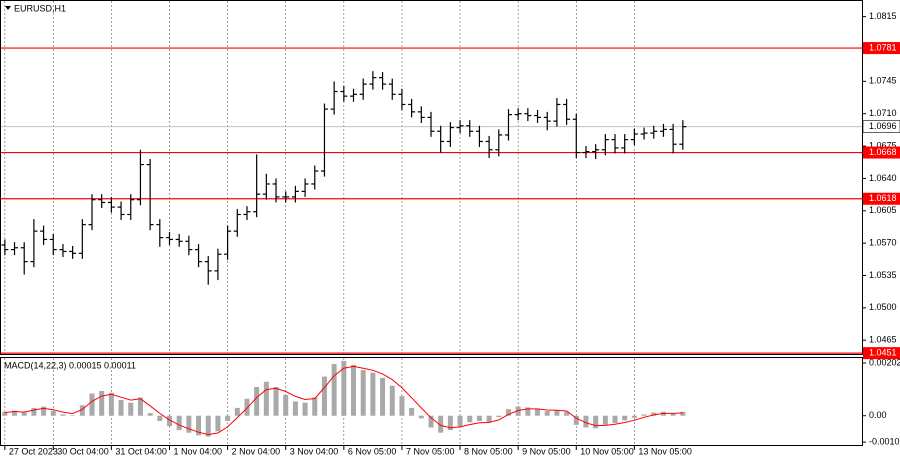  I want to click on y-tick-label: 1.0815, so click(883, 16).